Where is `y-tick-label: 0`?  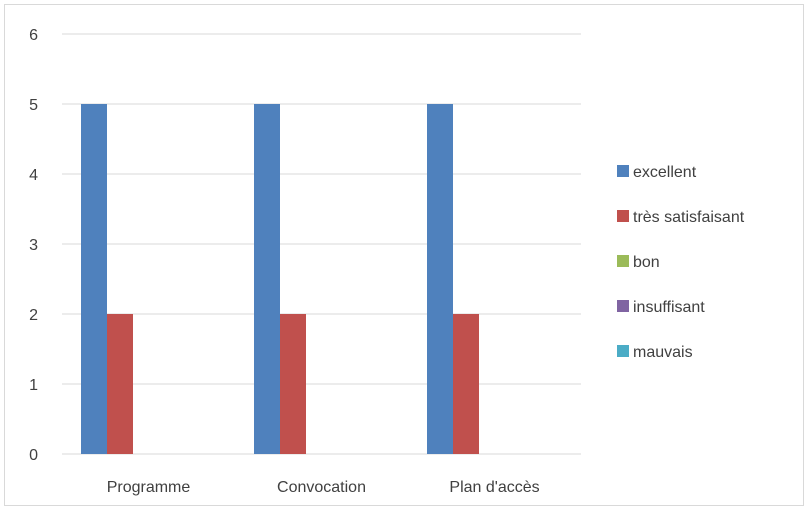
y-tick-label: 0 is located at coordinates (33, 455).